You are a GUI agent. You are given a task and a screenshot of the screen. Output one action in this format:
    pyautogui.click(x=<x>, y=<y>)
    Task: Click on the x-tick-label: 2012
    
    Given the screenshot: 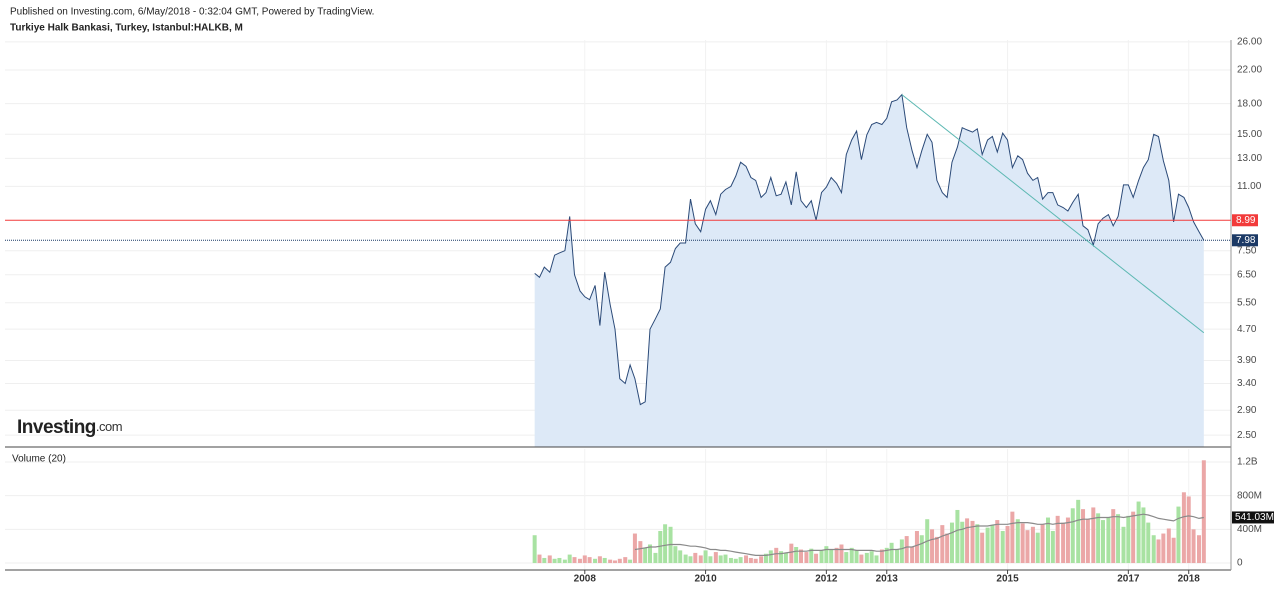 What is the action you would take?
    pyautogui.click(x=826, y=579)
    